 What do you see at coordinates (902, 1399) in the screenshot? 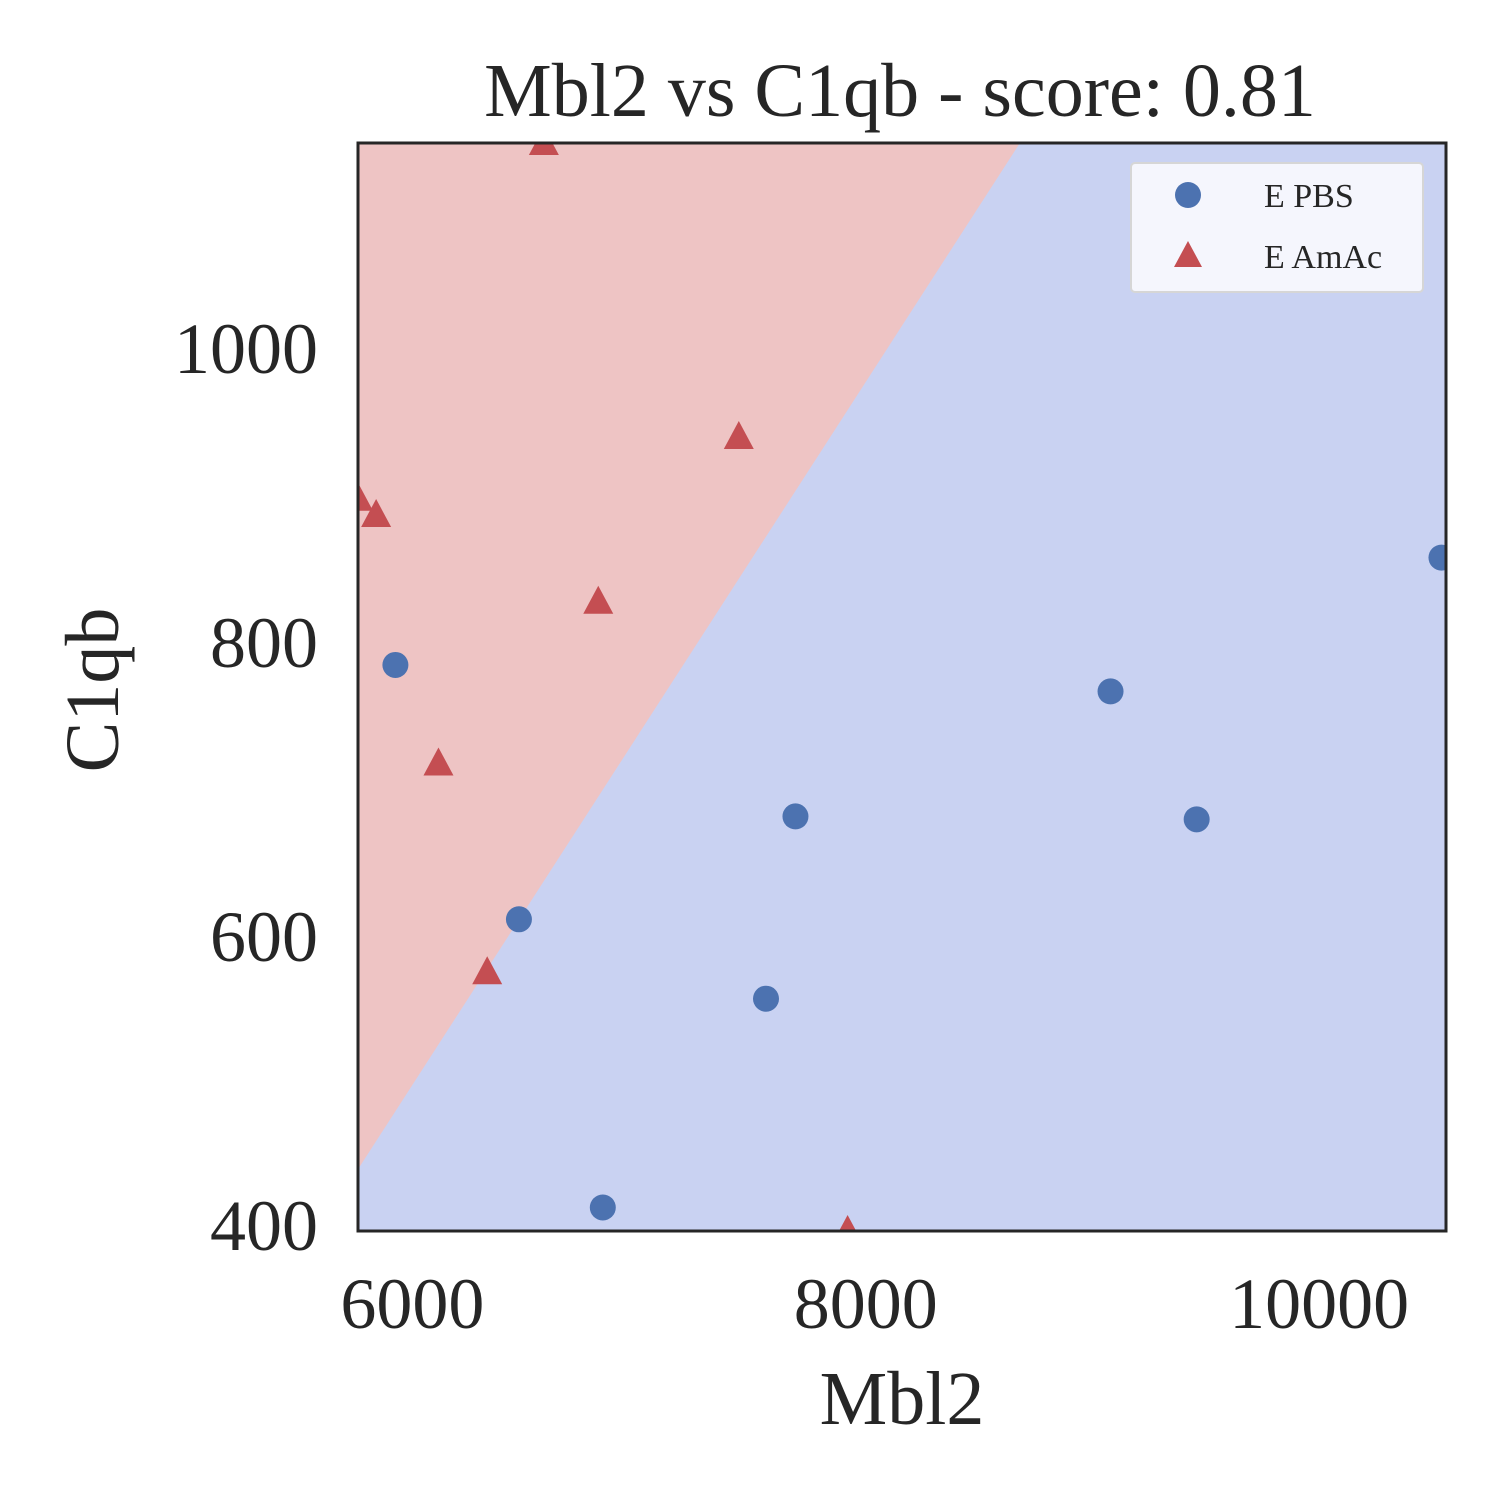
I see `x-axis-label: Mbl2` at bounding box center [902, 1399].